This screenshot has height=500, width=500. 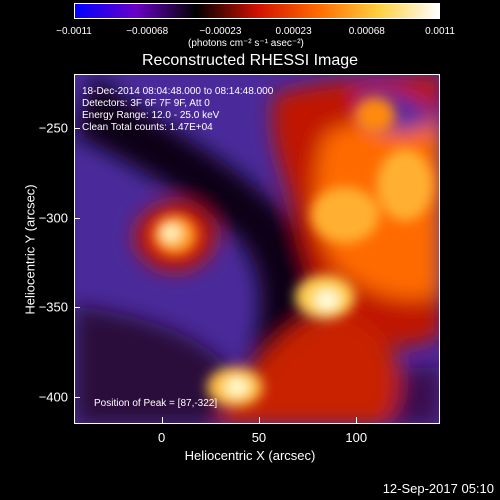 I want to click on colorbar-tick-label: 0.0011, so click(x=440, y=31).